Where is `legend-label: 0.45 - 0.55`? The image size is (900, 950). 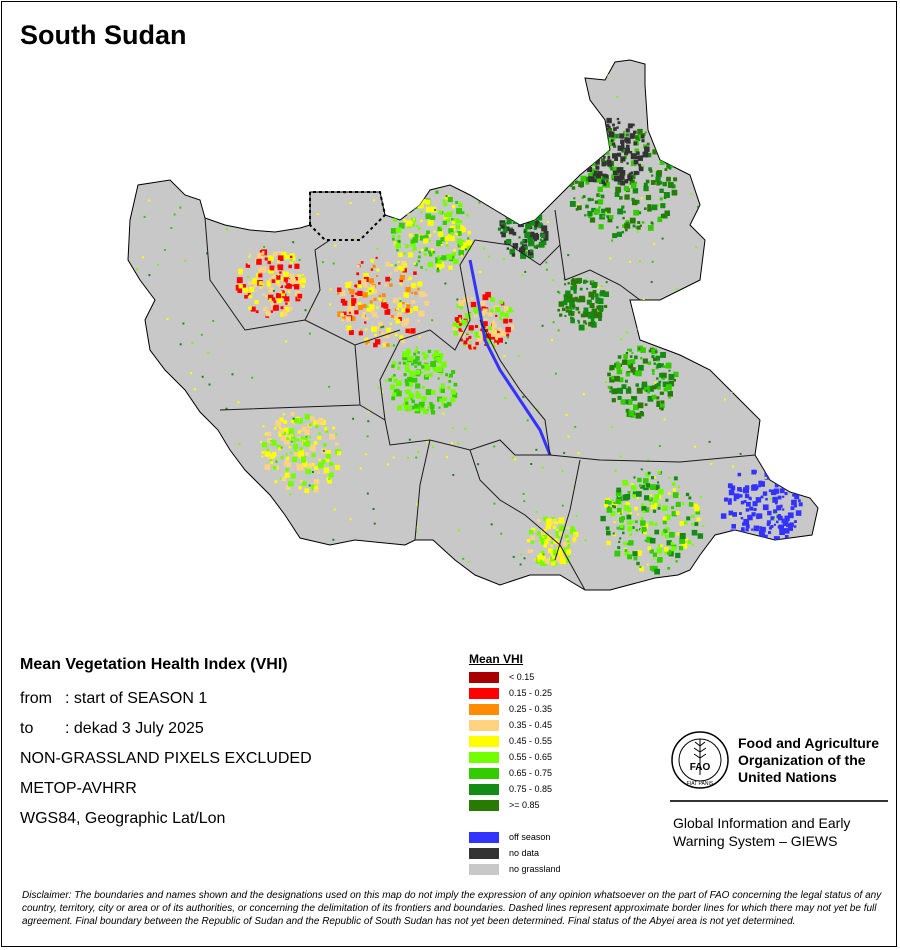
legend-label: 0.45 - 0.55 is located at coordinates (531, 741).